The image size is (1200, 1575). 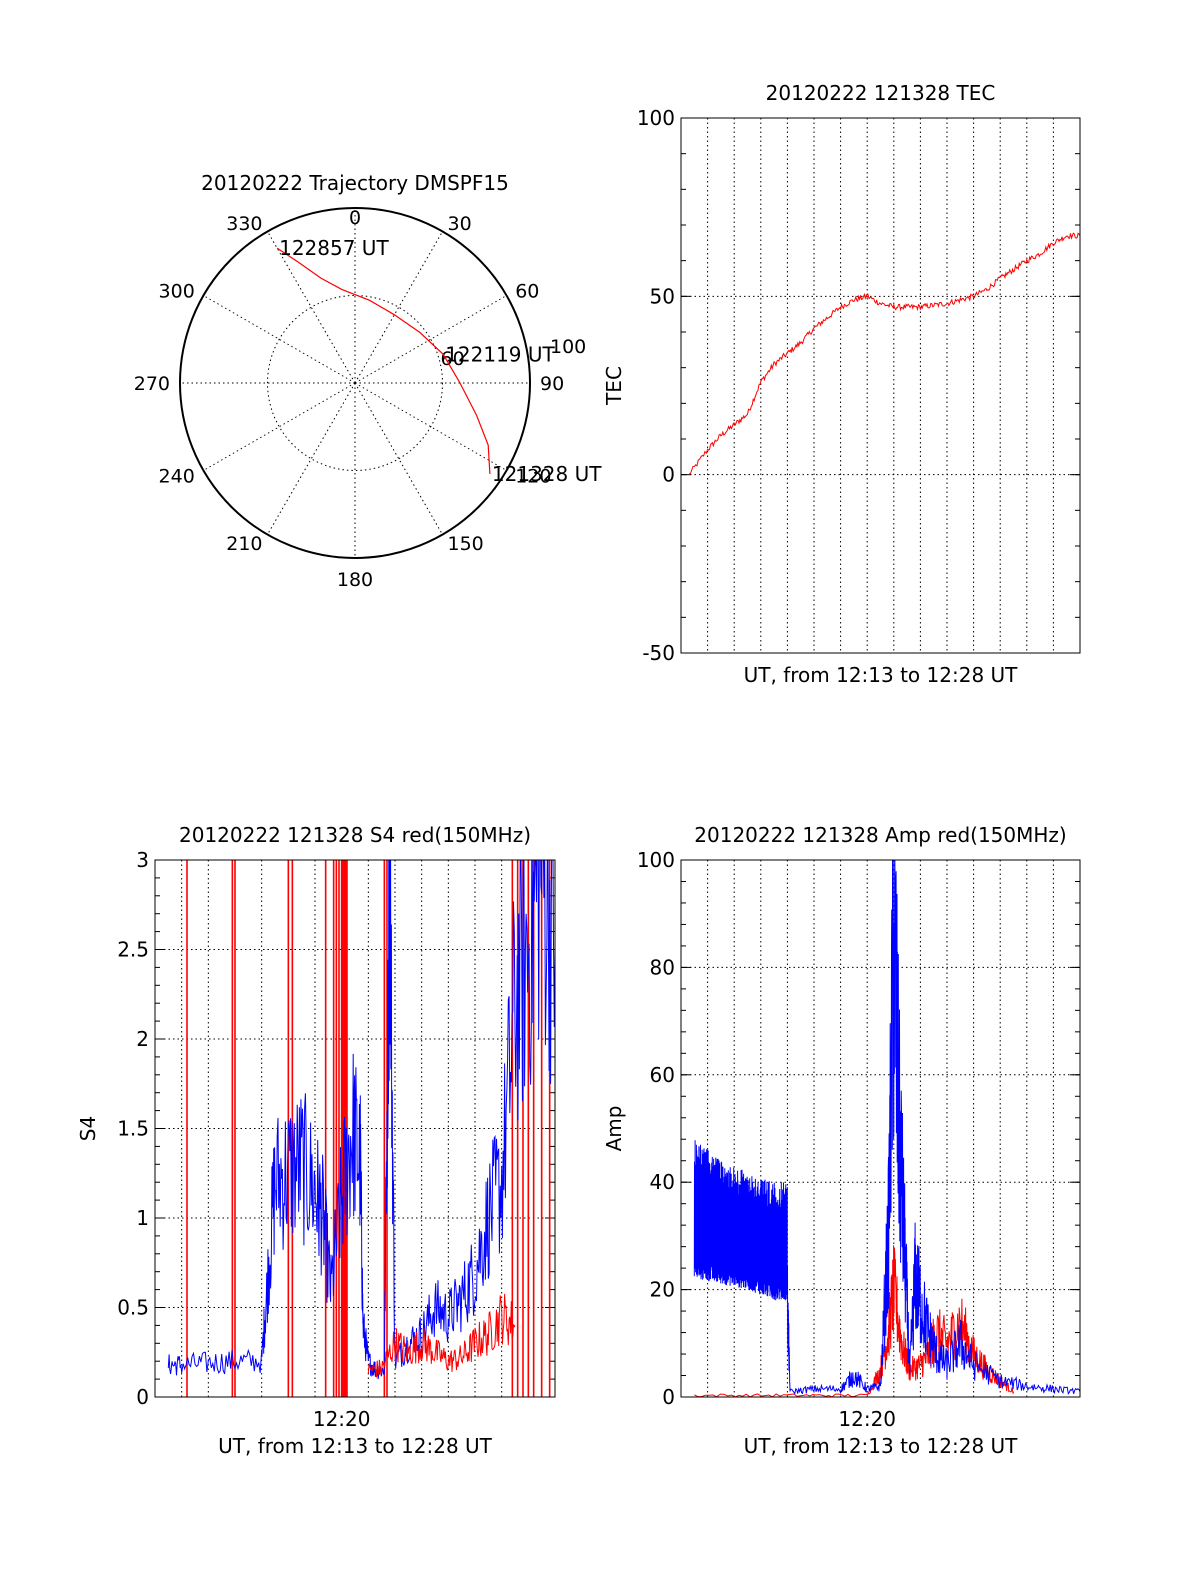 I want to click on polar-angle-label: 120, so click(x=533, y=477).